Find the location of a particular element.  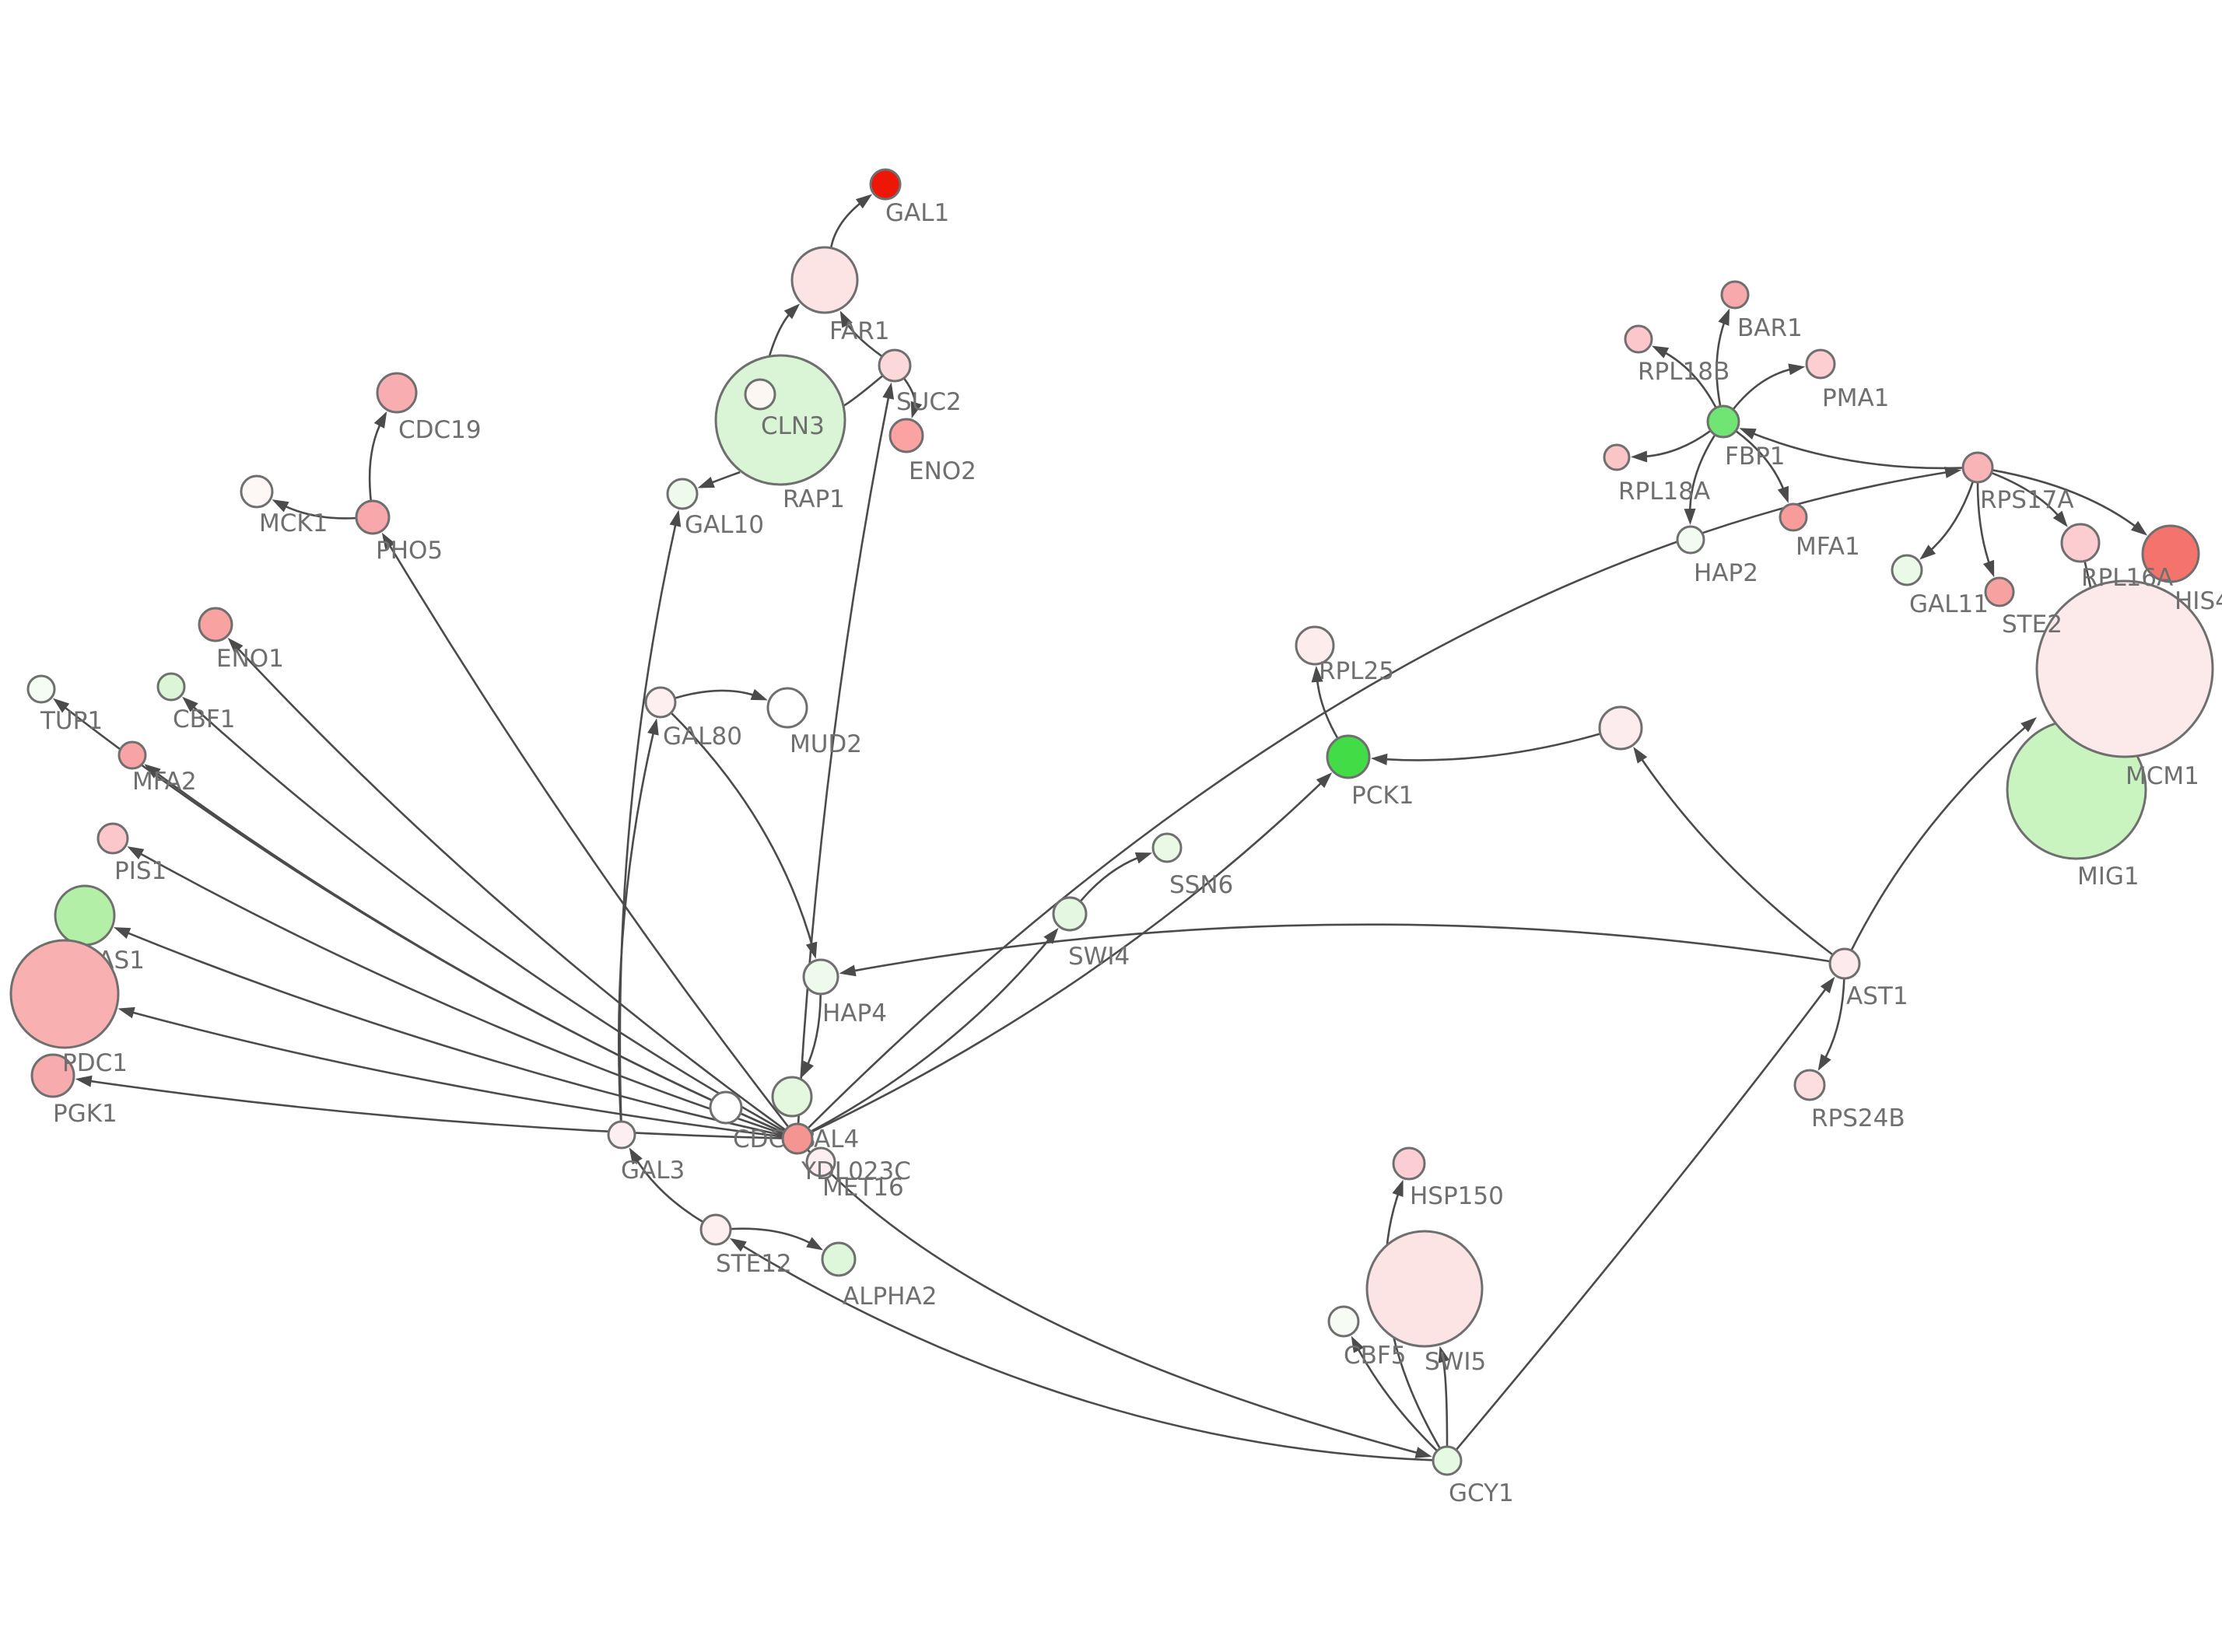

label-cbf5: CBF5 is located at coordinates (1375, 1356).